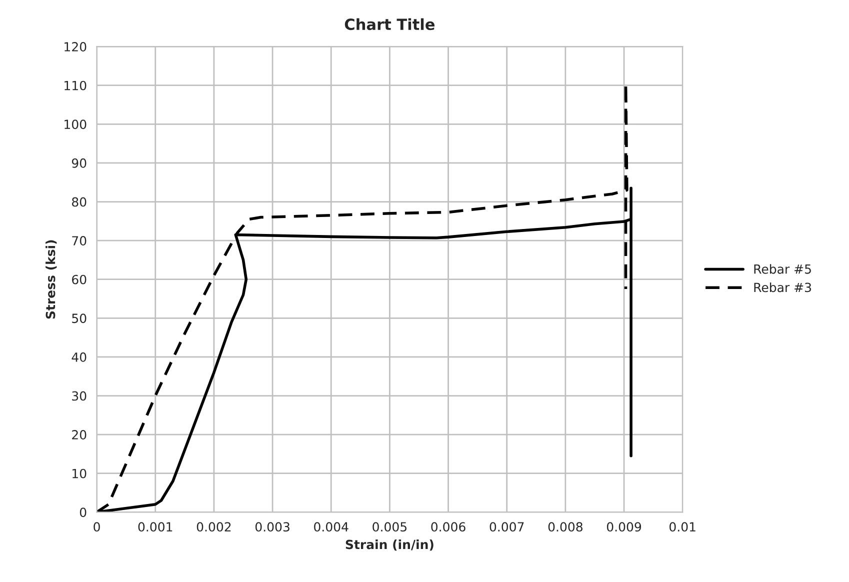  What do you see at coordinates (213, 527) in the screenshot?
I see `x-tick-label: 0.002` at bounding box center [213, 527].